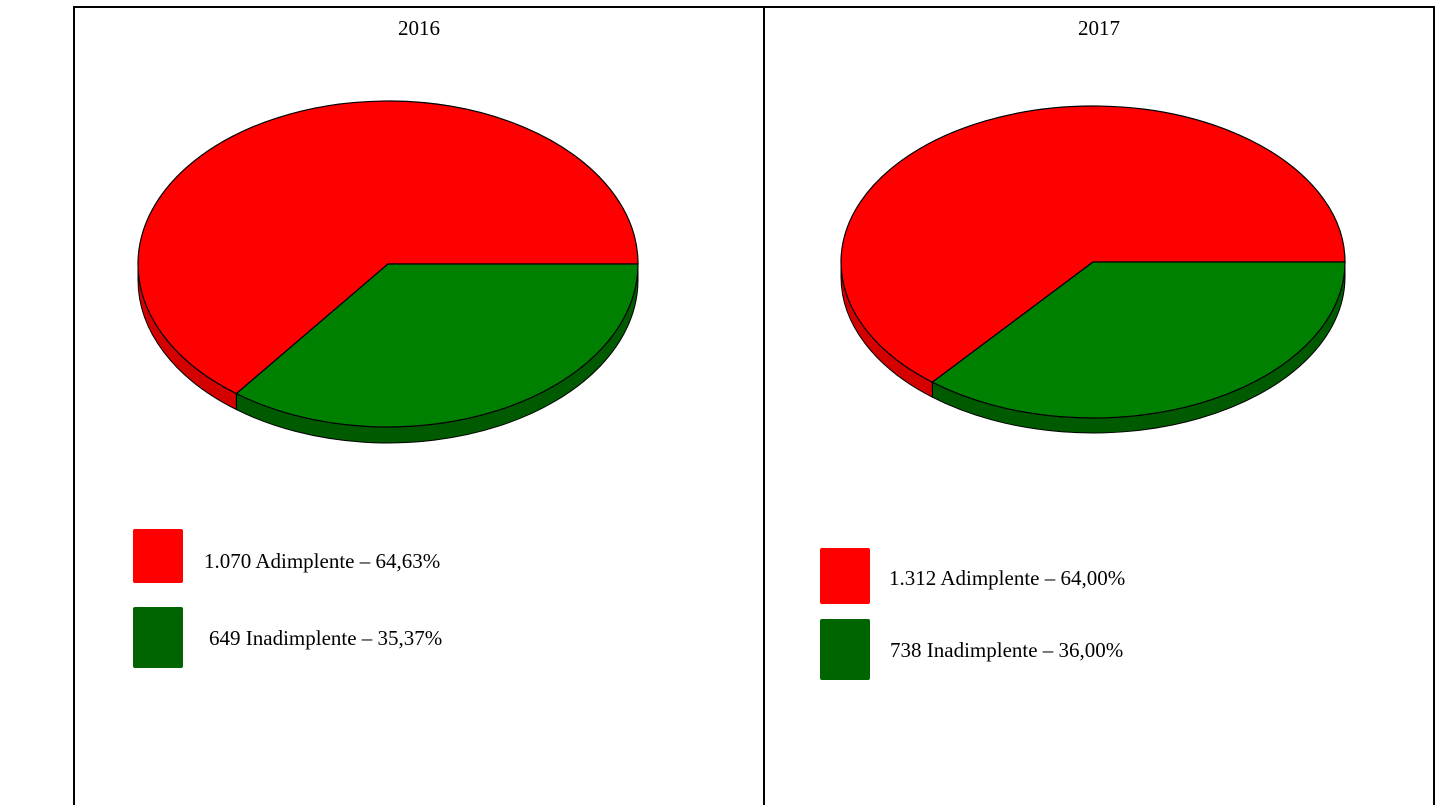  I want to click on table-top-border, so click(754, 7).